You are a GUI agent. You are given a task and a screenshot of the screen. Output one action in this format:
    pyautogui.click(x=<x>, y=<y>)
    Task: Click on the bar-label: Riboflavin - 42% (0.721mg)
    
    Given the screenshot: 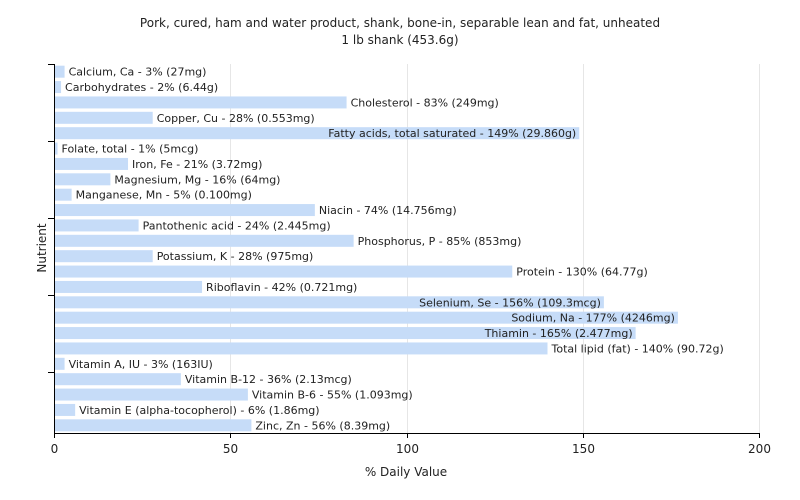 What is the action you would take?
    pyautogui.click(x=281, y=287)
    